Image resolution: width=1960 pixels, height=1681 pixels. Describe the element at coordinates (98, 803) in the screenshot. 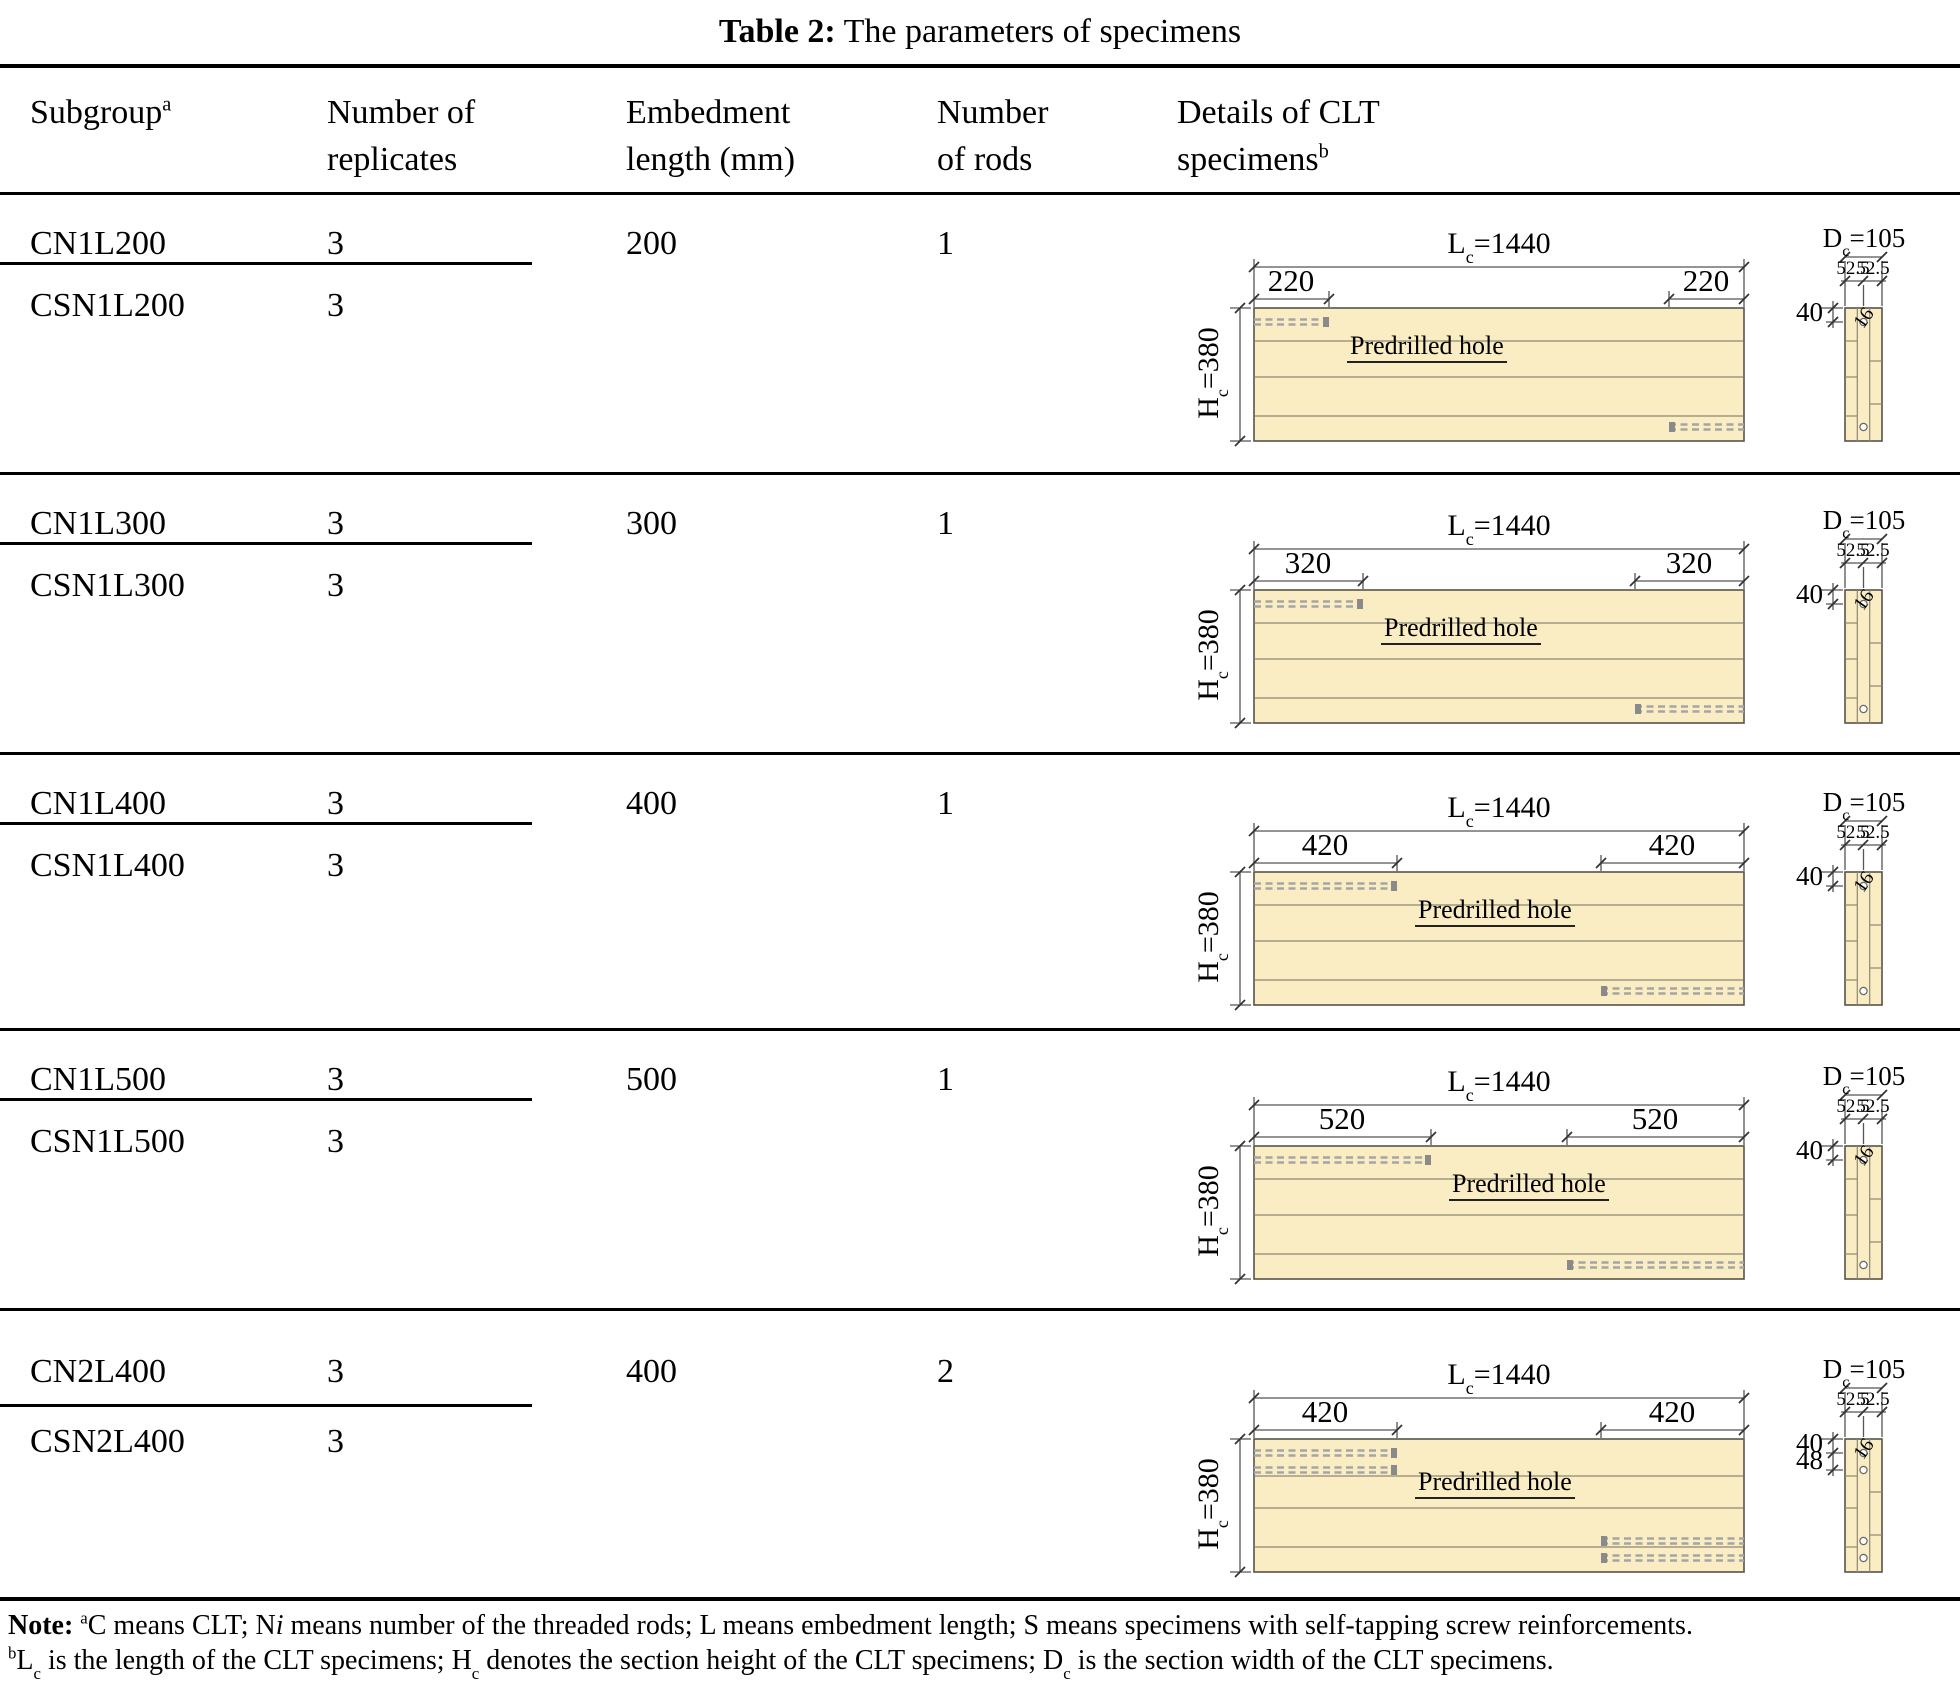

I see `subgroup-name: CN1L400` at that location.